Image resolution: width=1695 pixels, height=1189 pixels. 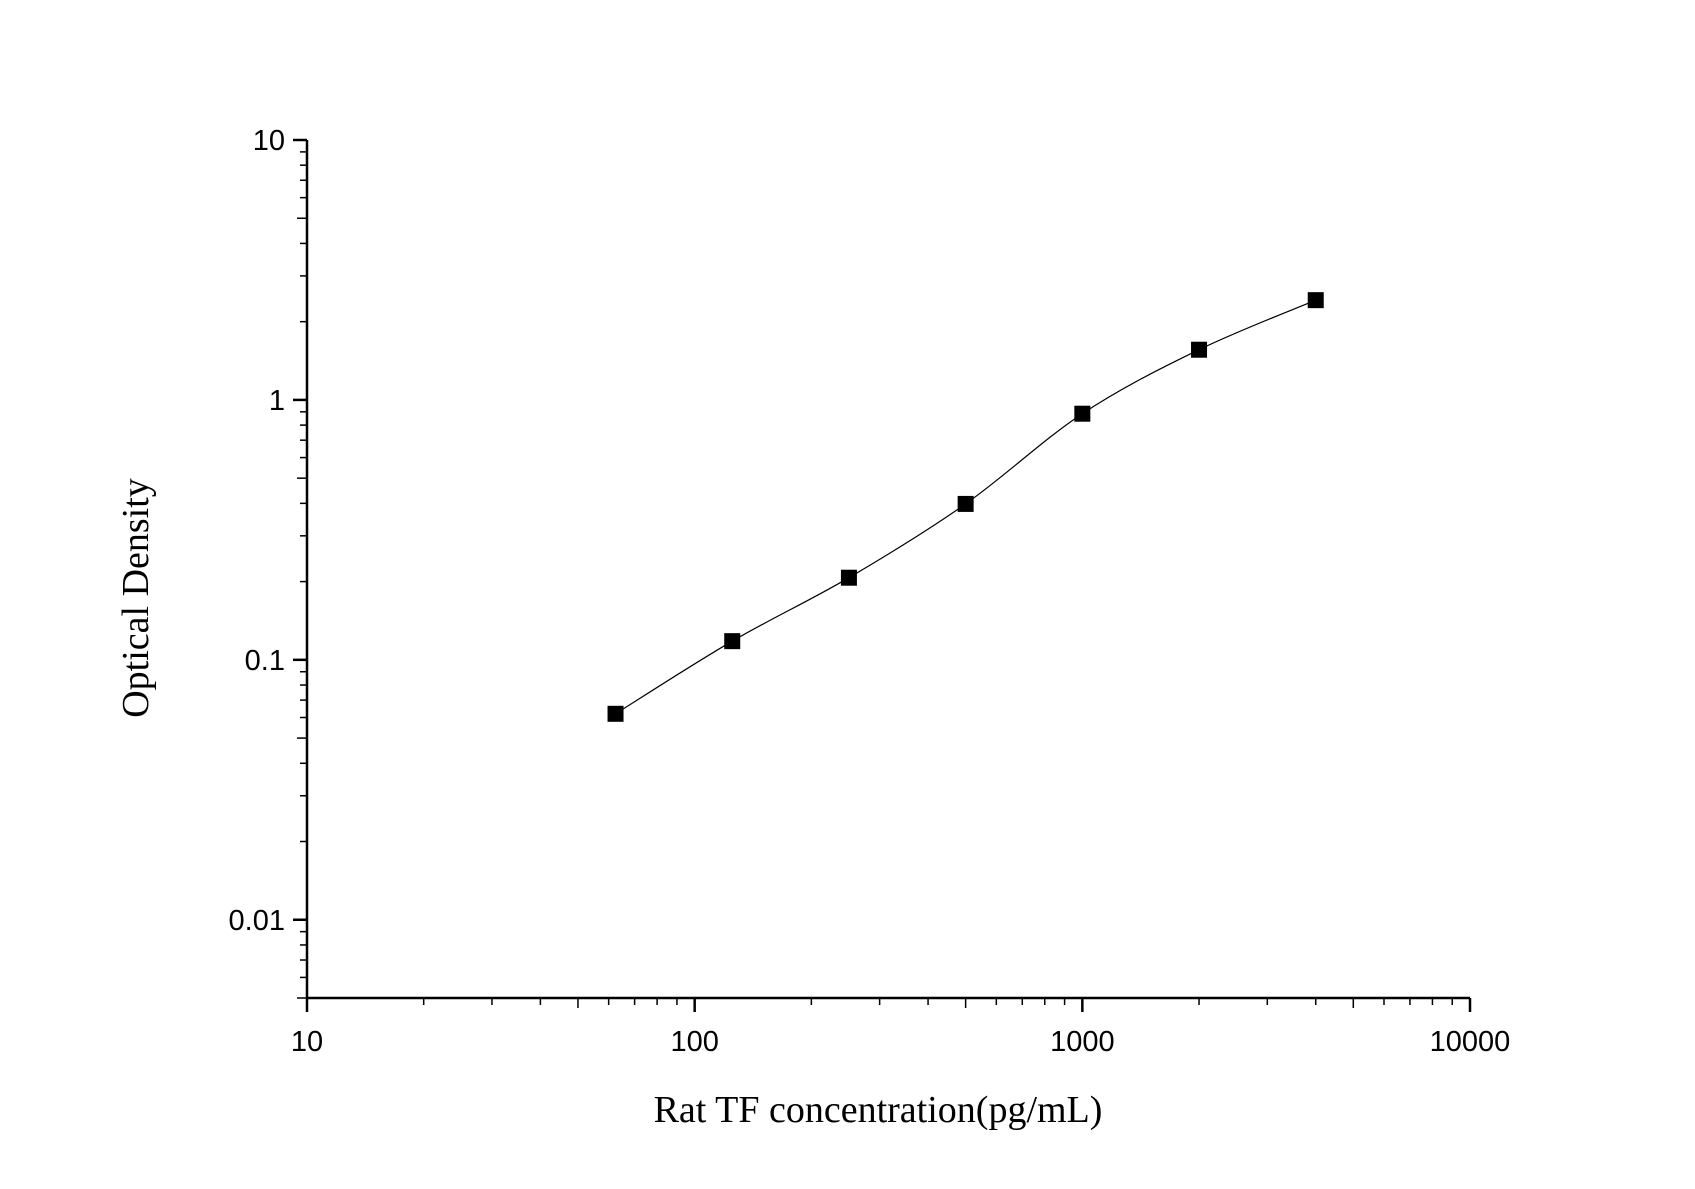 I want to click on y-axis-title: Optical Density, so click(x=136, y=598).